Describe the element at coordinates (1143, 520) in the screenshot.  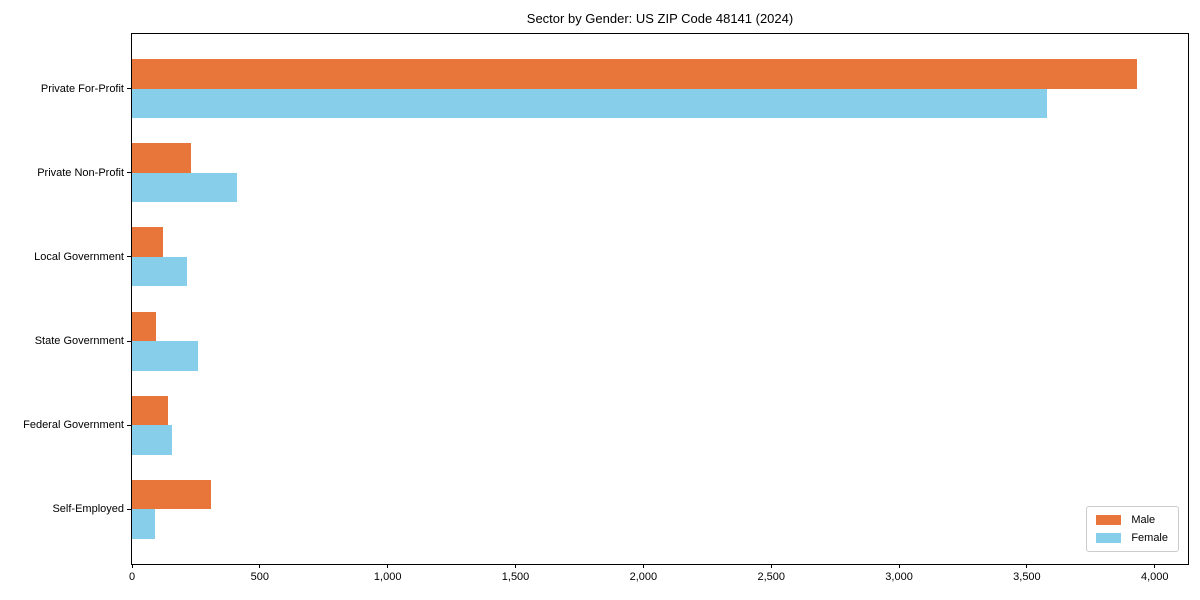
I see `legend-label: Male` at that location.